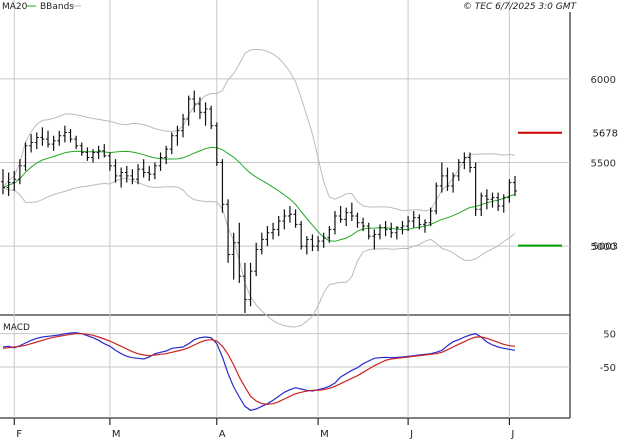 The height and width of the screenshot is (440, 627). I want to click on macd-lines, so click(259, 371).